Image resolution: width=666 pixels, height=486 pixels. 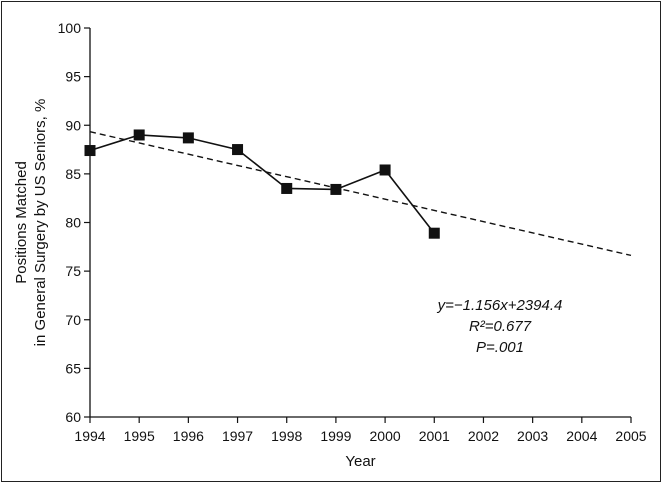 I want to click on regression-annotation: y=−1.156x+2394.4 R²=0.677 P=.001, so click(x=500, y=326).